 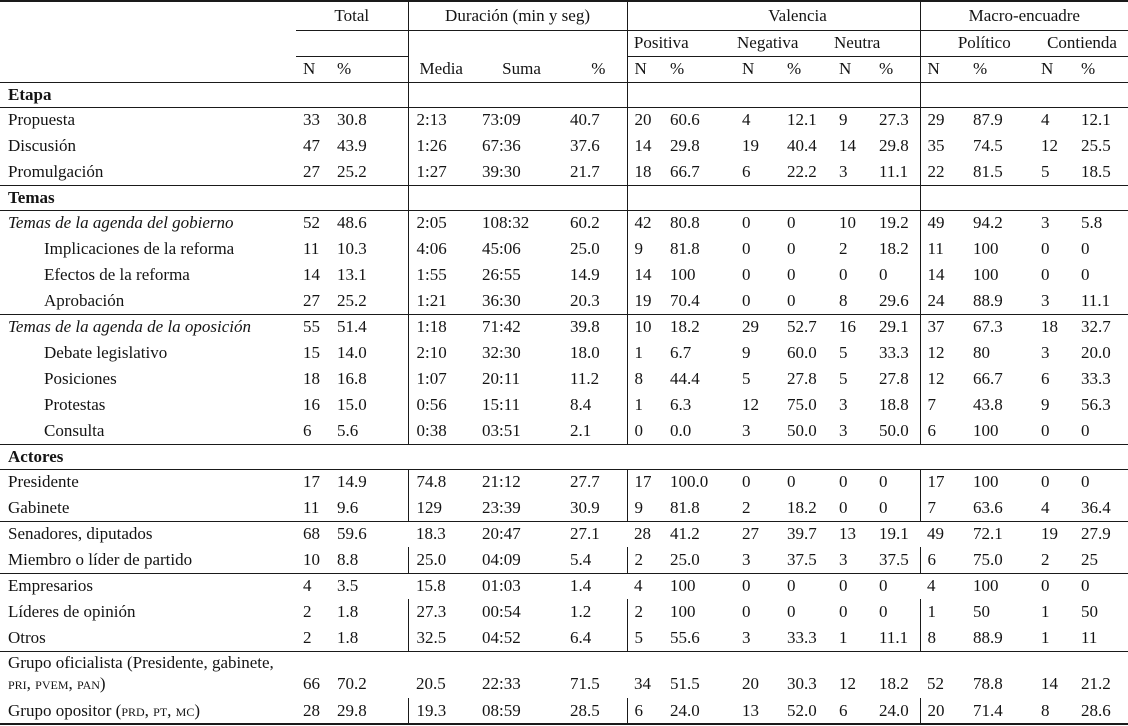 I want to click on table-cell: 52.7, so click(x=802, y=327).